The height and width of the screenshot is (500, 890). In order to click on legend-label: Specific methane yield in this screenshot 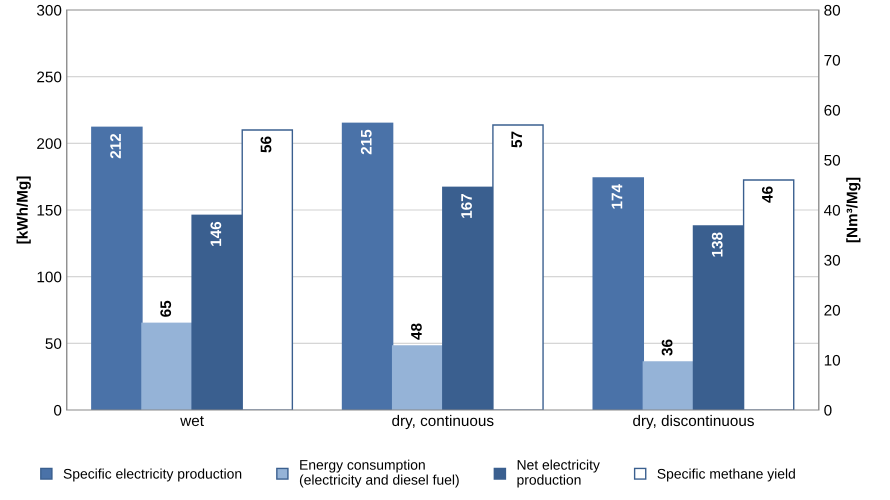, I will do `click(726, 475)`.